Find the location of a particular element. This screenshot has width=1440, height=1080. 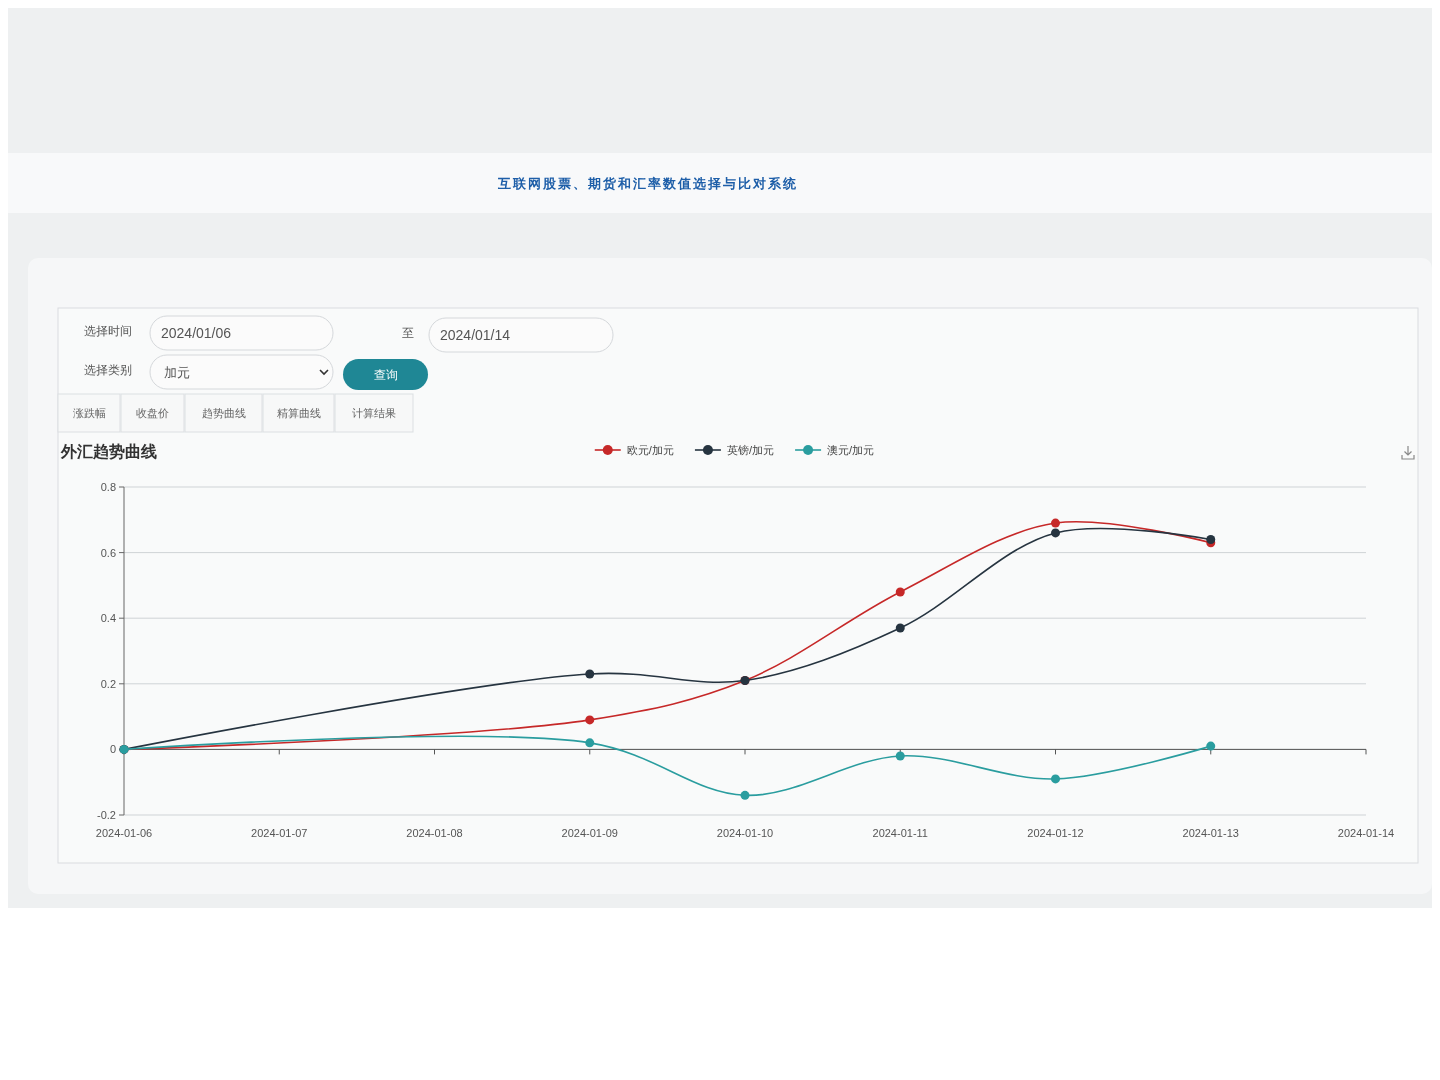

text: 至 is located at coordinates (408, 333).